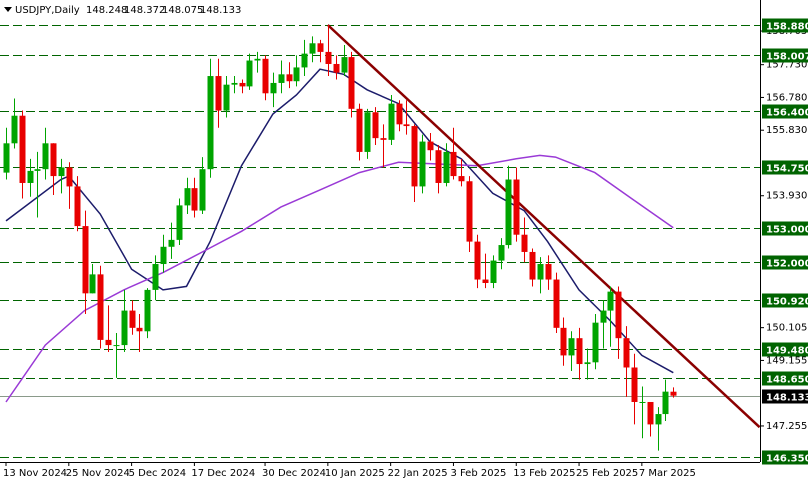  Describe the element at coordinates (787, 380) in the screenshot. I see `level-label: 148.650` at that location.